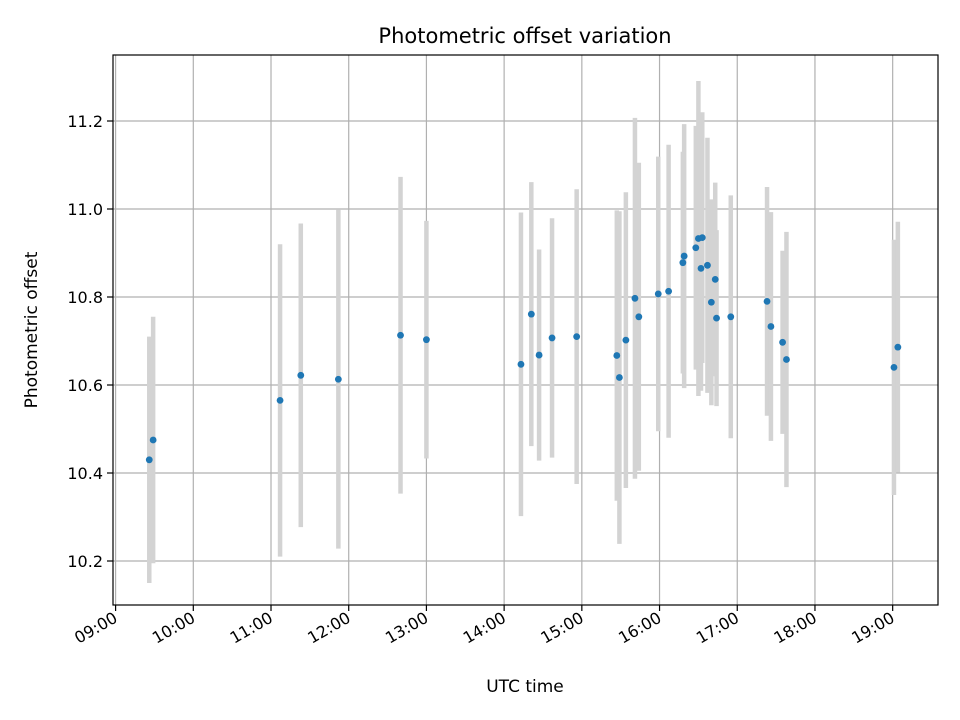  I want to click on y-tick-label: 10.4, so click(85, 473).